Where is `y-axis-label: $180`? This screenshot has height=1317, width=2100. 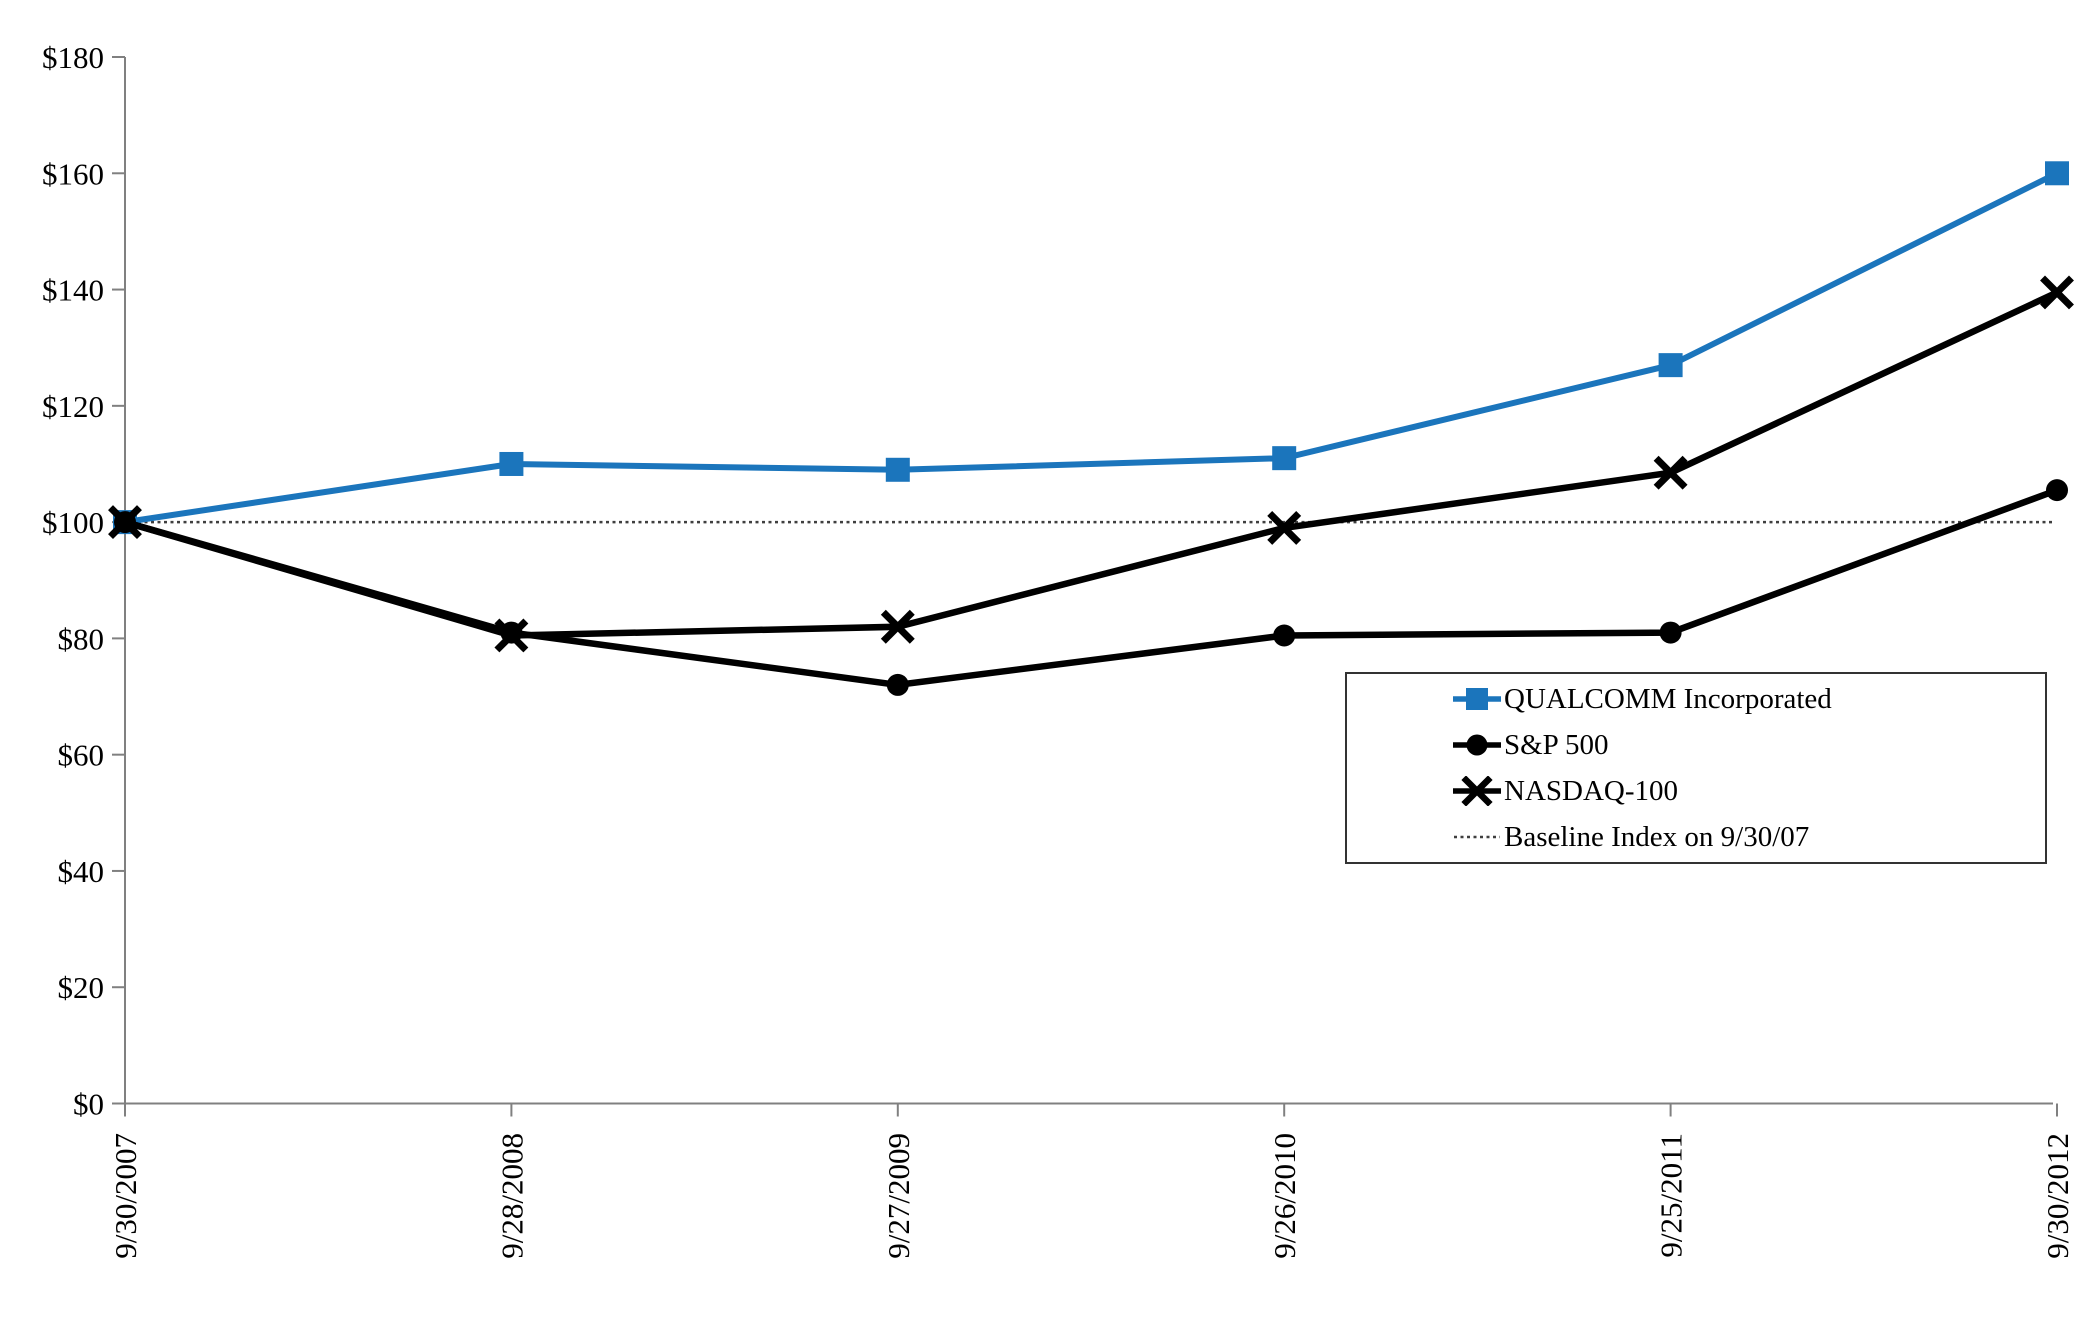
y-axis-label: $180 is located at coordinates (73, 57).